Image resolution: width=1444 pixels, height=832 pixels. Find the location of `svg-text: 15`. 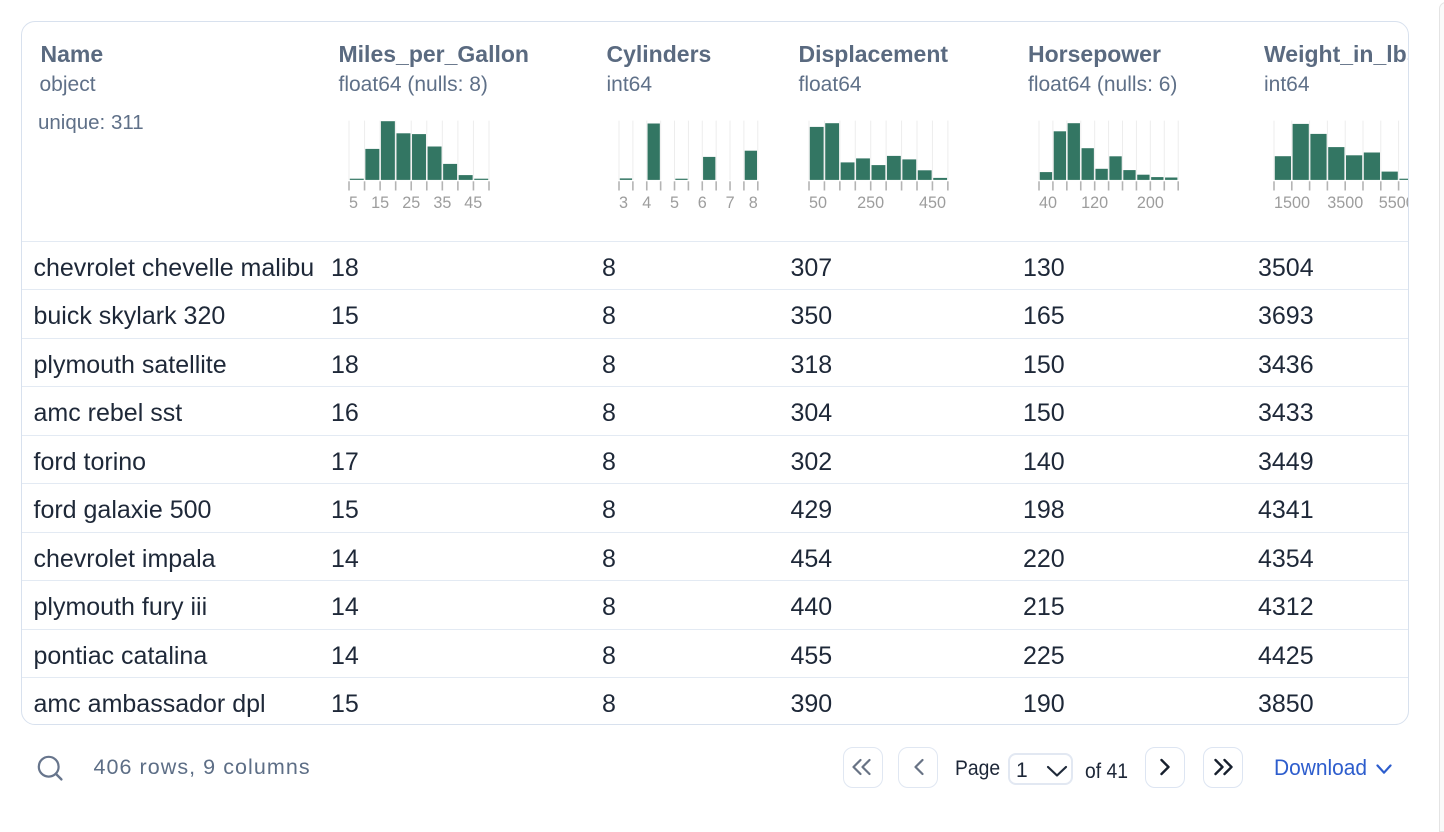

svg-text: 15 is located at coordinates (380, 202).